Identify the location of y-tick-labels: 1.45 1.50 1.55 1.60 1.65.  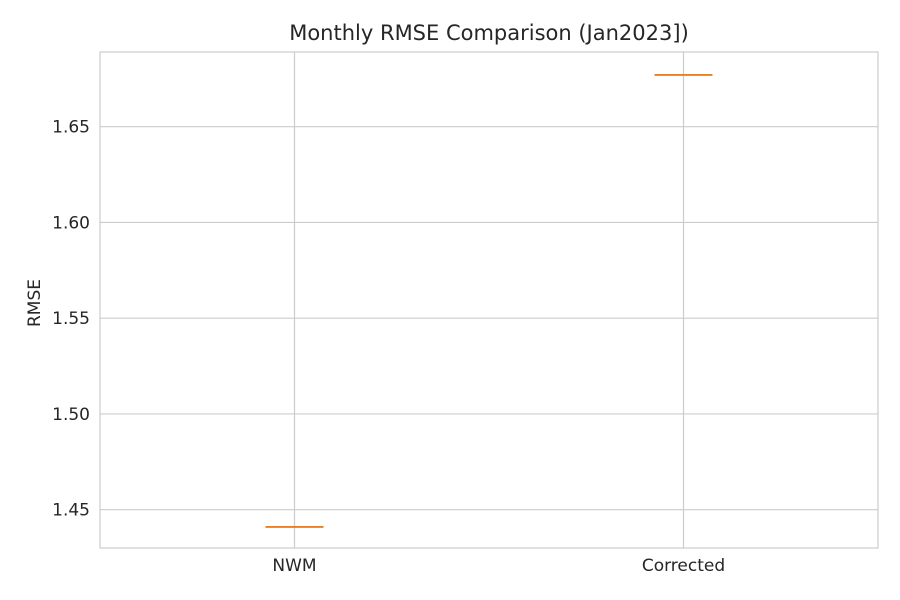
(71, 319).